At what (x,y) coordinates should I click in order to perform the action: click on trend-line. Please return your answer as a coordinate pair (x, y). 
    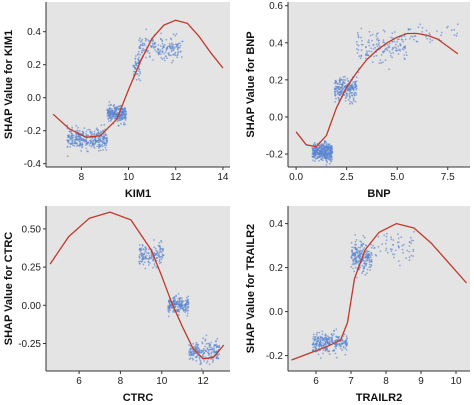
    Looking at the image, I should click on (137, 285).